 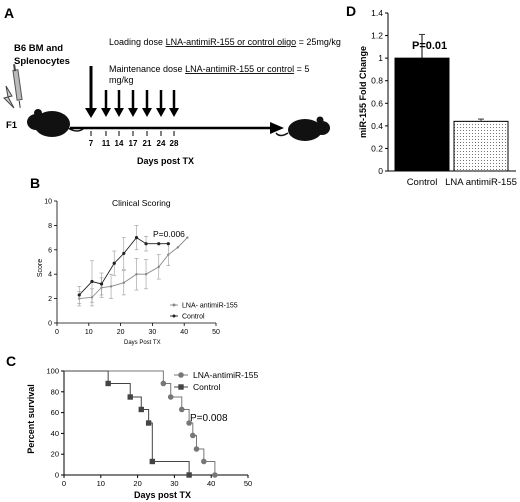 I want to click on timeline-day-label: 7, so click(x=91, y=143).